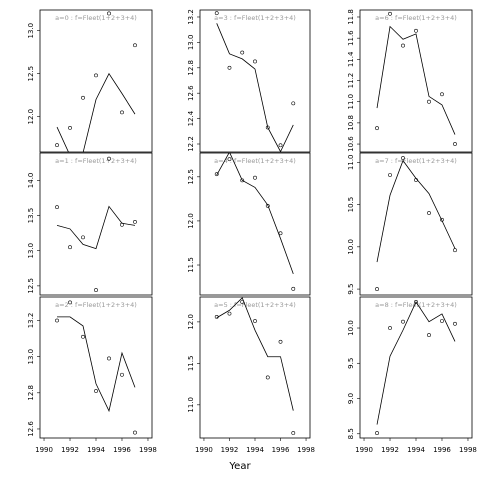 This screenshot has height=480, width=480. What do you see at coordinates (416, 161) in the screenshot?
I see `panel-title: a=7 : f=Fleet(1+2+3+4)` at bounding box center [416, 161].